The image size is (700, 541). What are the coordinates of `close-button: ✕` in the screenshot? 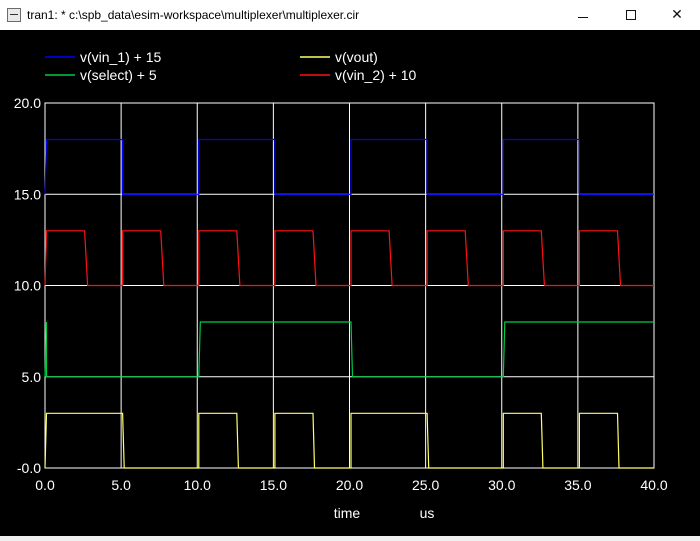 It's located at (677, 15).